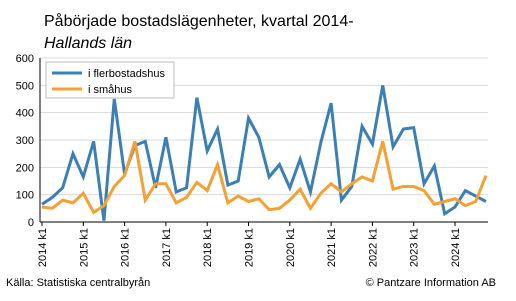 This screenshot has height=301, width=516. I want to click on x-tick-label: 2017 k1, so click(167, 247).